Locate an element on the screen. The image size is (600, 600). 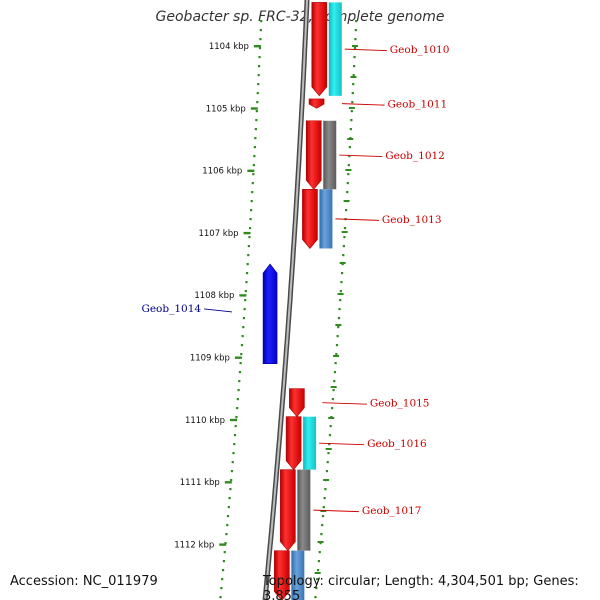
gene-label: Geob_1014 is located at coordinates (171, 309).